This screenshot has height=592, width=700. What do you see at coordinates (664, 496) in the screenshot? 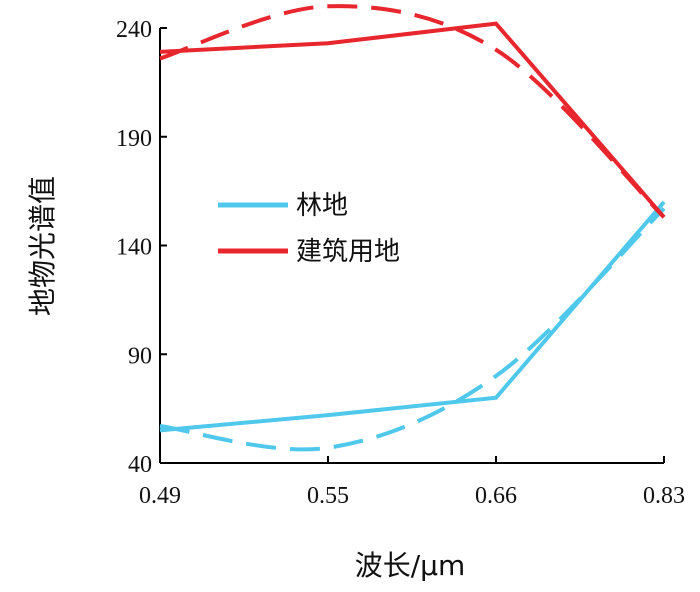
I see `x-tick-label: 0.83` at bounding box center [664, 496].